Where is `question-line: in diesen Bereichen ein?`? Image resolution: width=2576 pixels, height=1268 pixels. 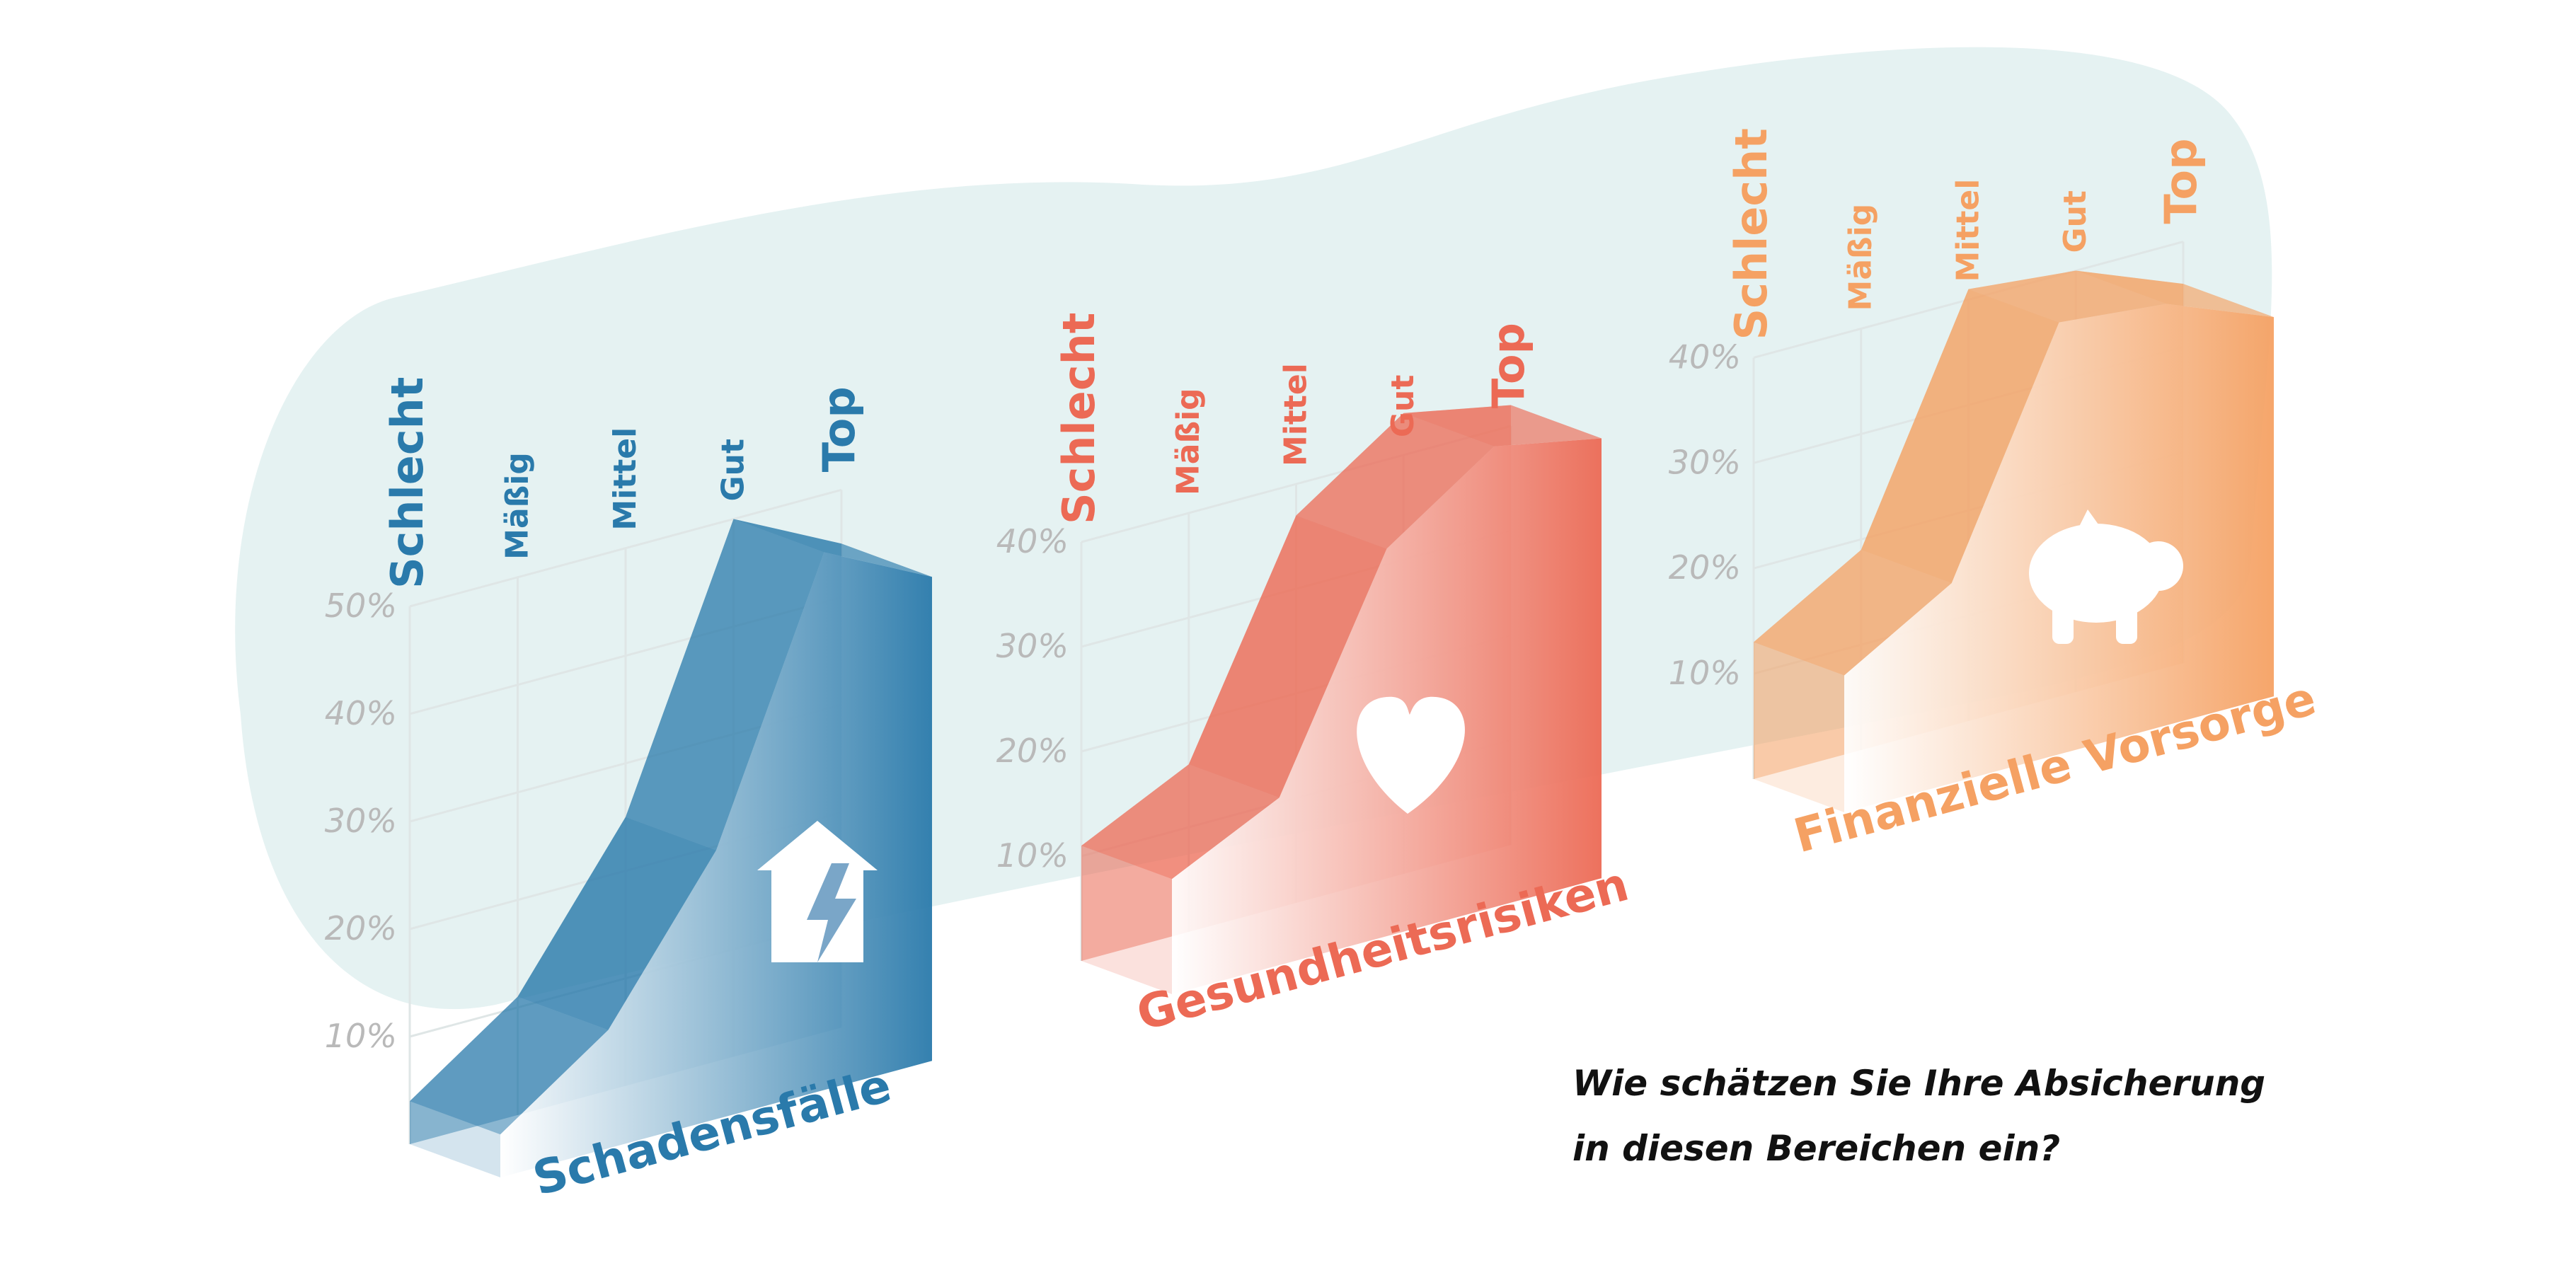 question-line: in diesen Bereichen ein? is located at coordinates (1816, 1148).